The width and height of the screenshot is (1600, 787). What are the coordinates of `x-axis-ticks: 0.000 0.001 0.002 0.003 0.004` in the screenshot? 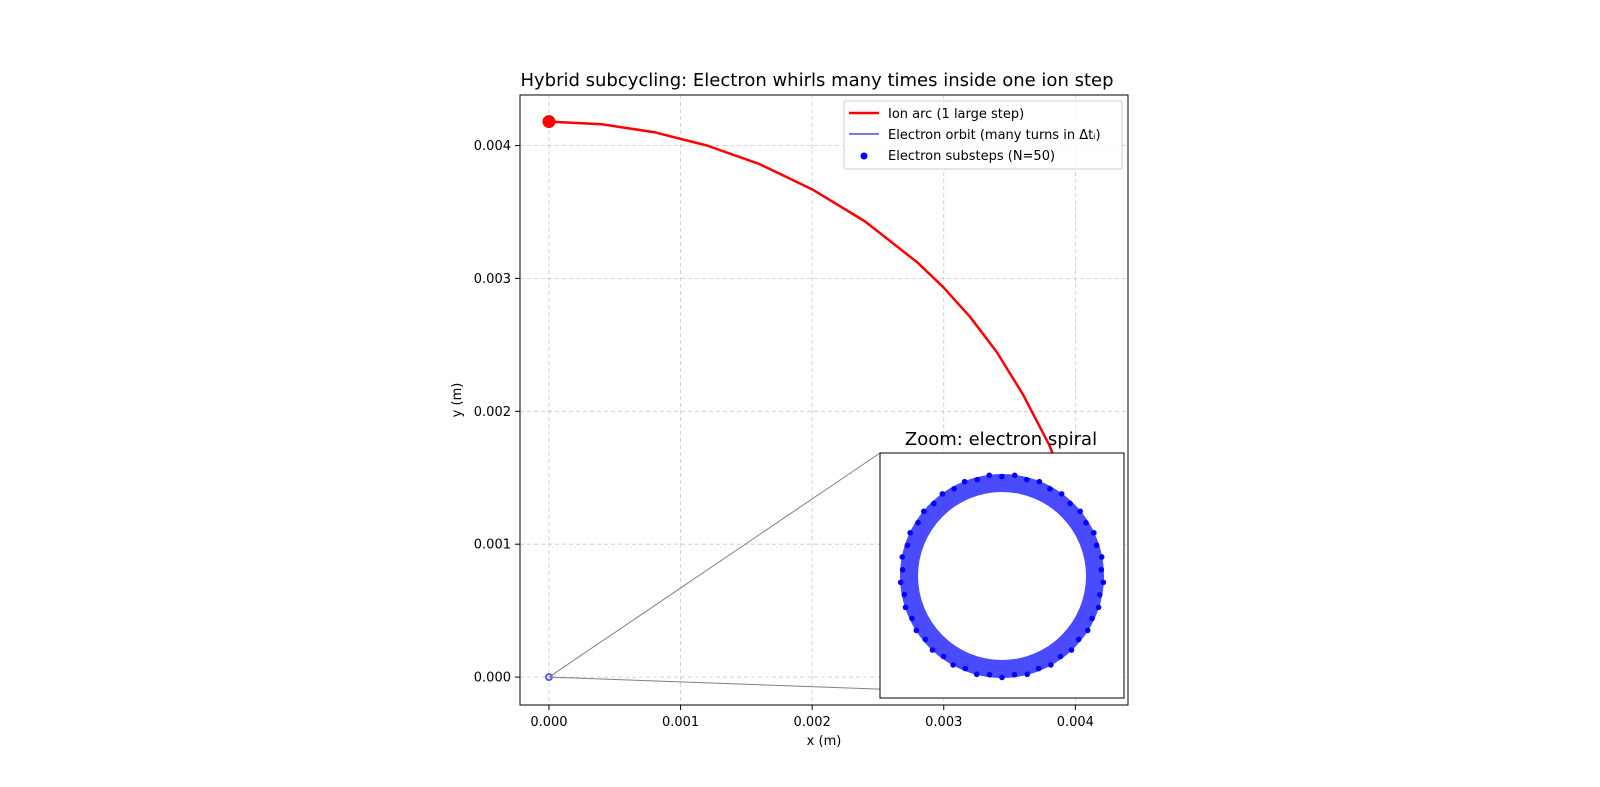 It's located at (812, 717).